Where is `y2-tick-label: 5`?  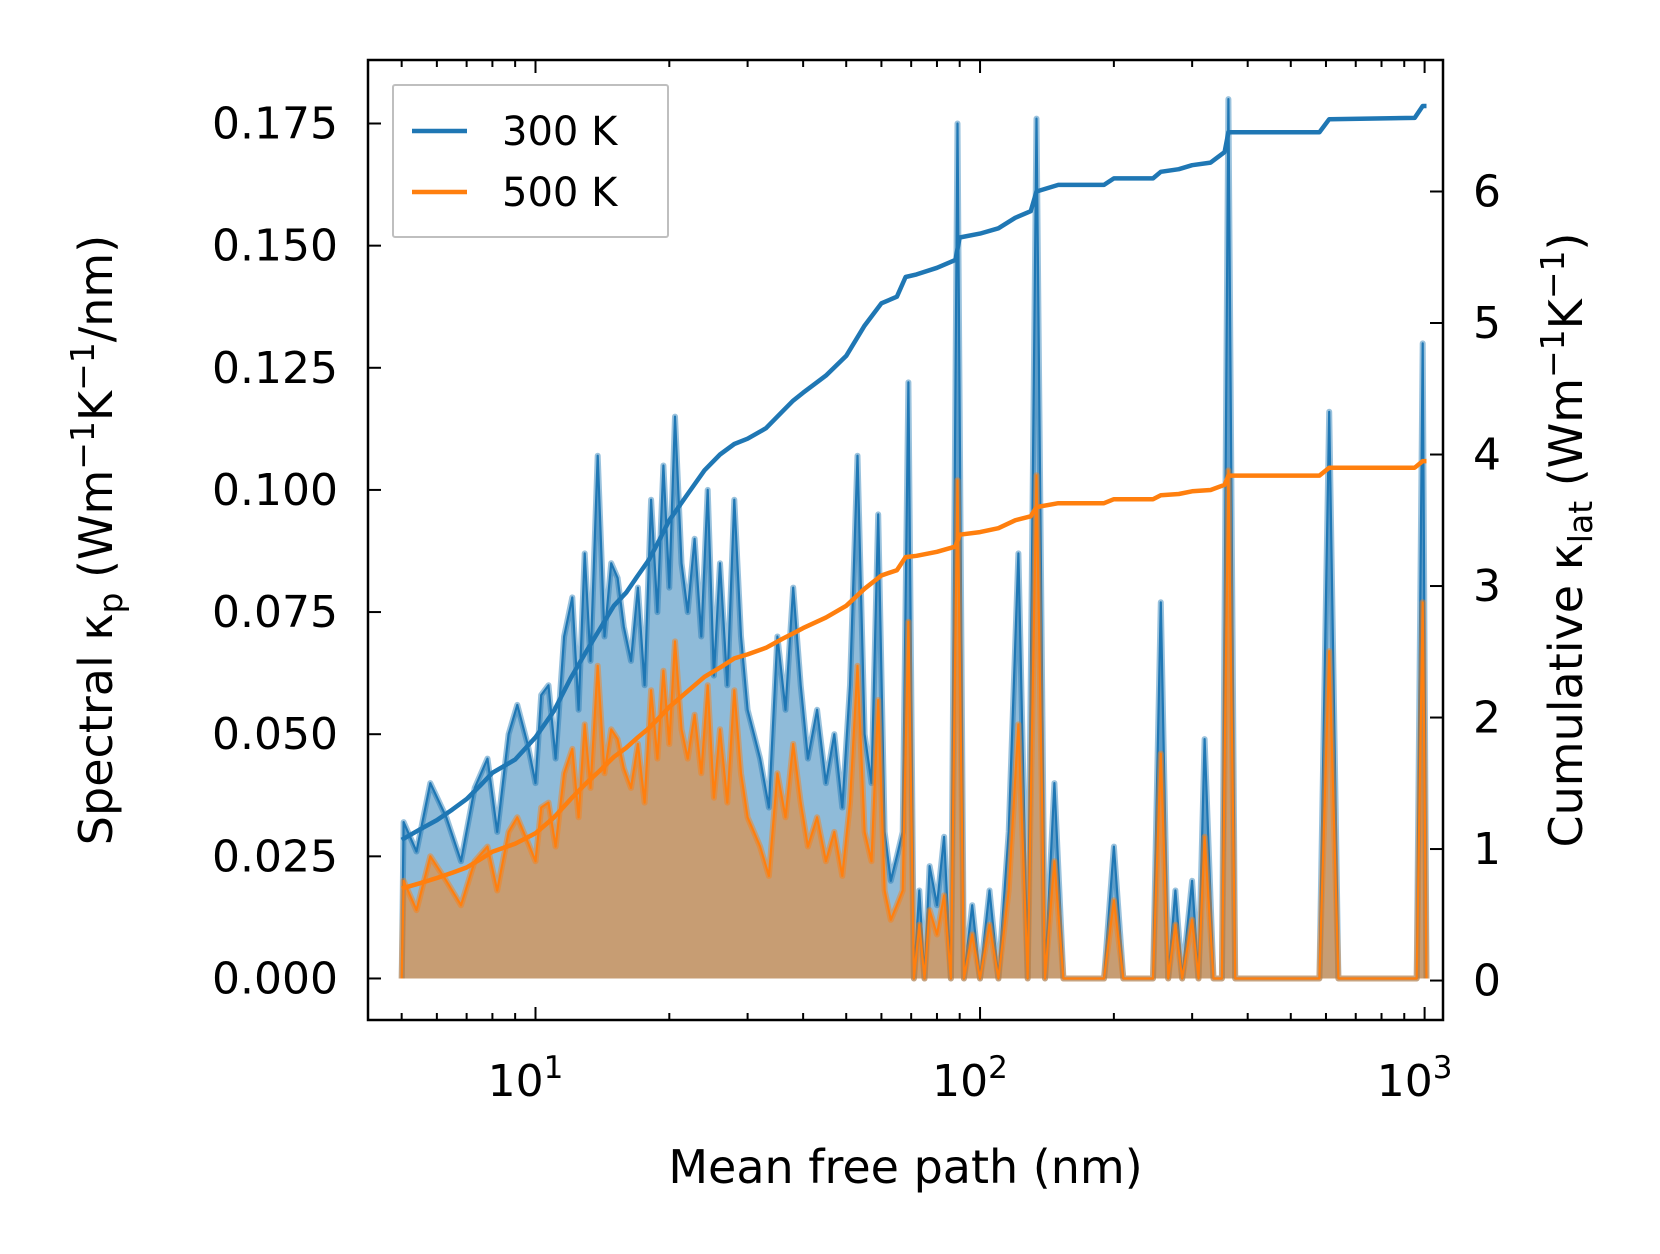
y2-tick-label: 5 is located at coordinates (1487, 323).